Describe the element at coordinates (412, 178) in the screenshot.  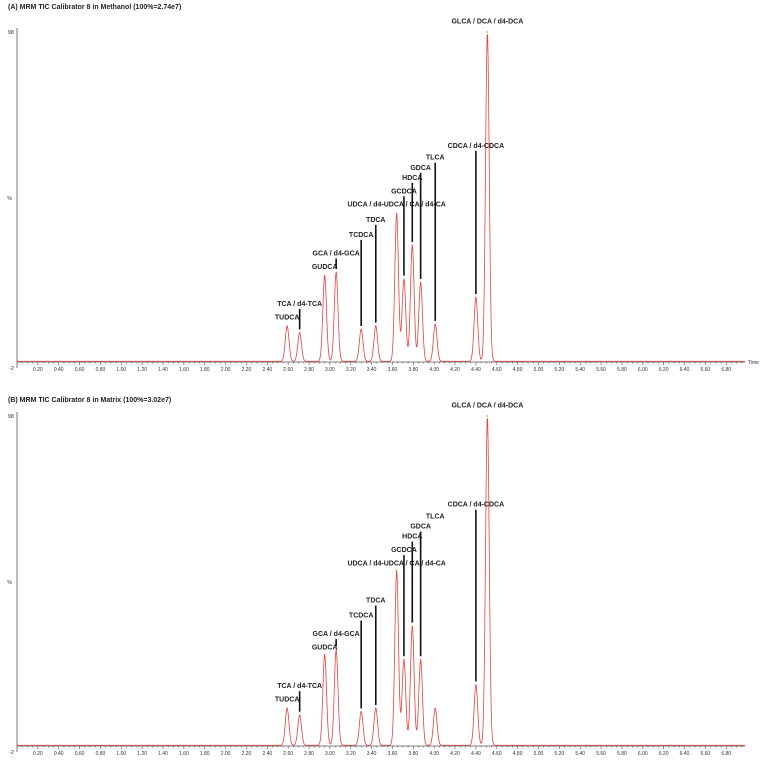
I see `peak-annotation-label: HDCA` at that location.